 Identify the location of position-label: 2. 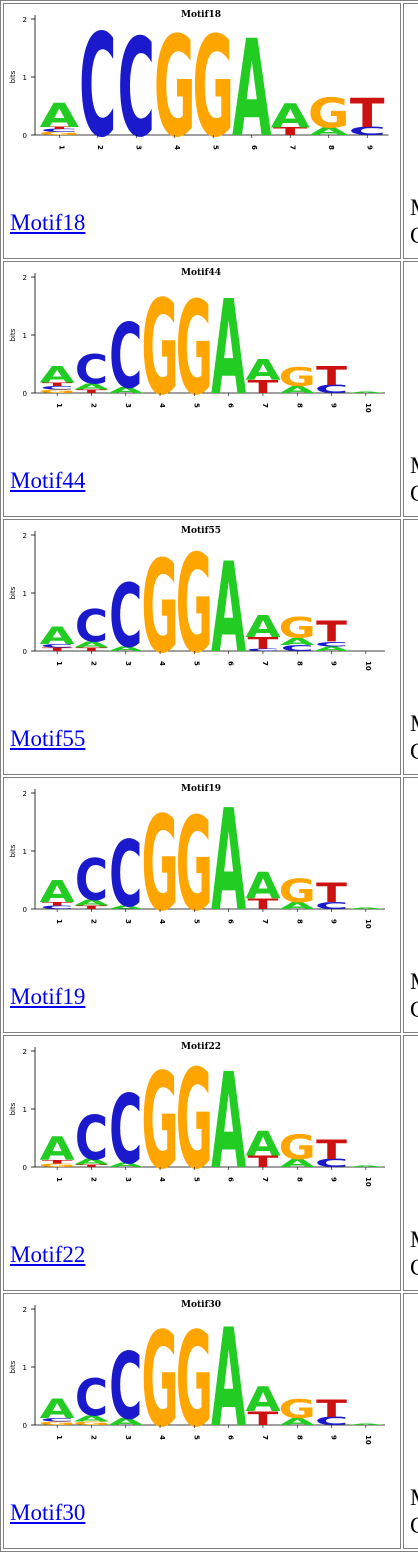
(93, 405).